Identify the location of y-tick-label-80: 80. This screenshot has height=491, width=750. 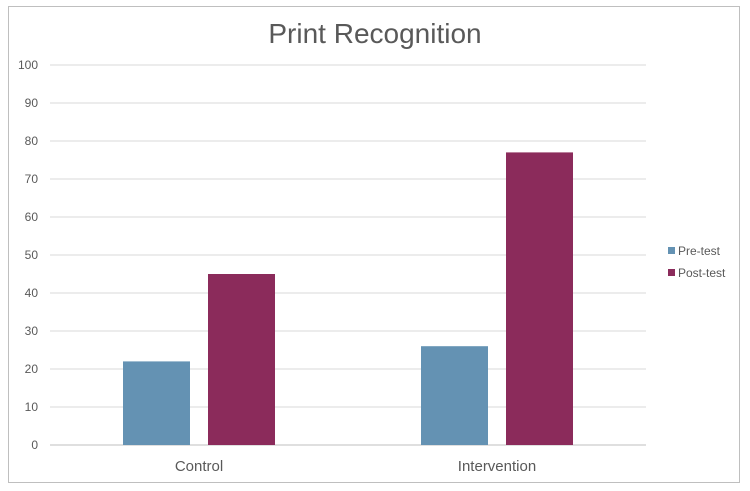
(32, 141).